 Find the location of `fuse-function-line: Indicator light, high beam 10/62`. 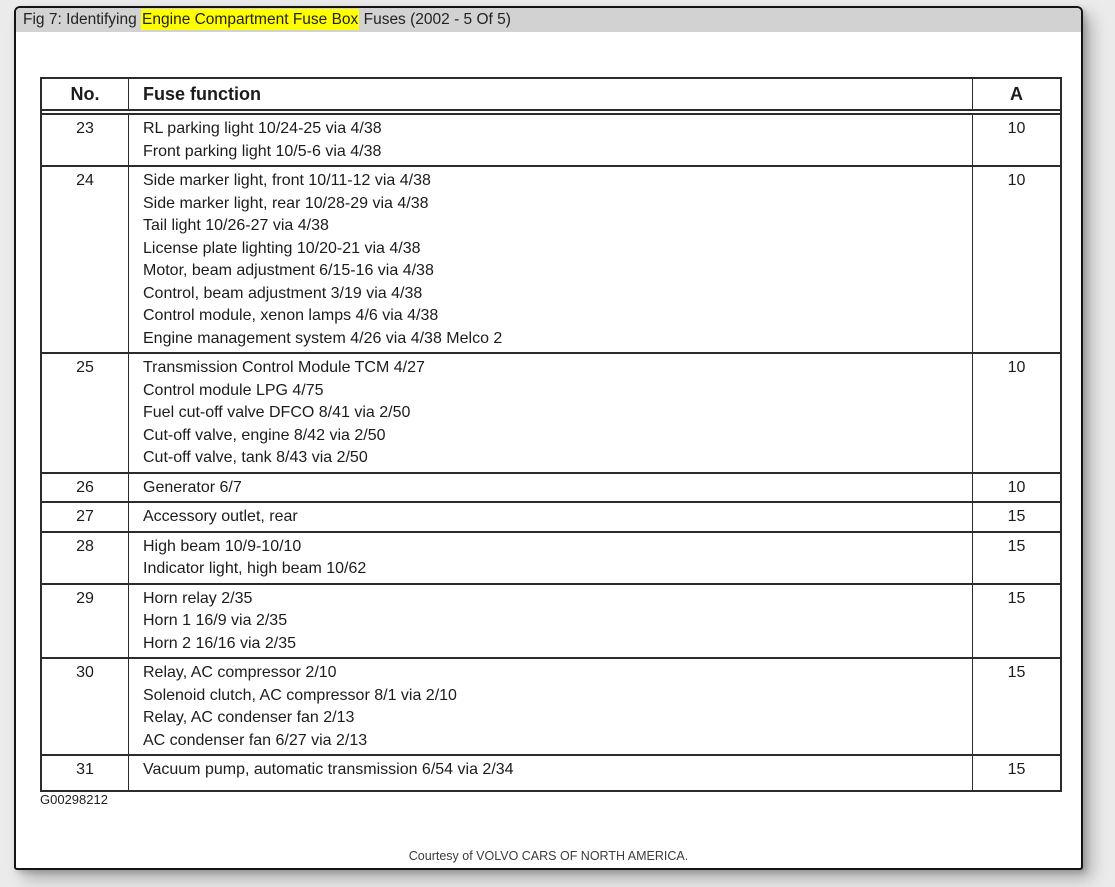

fuse-function-line: Indicator light, high beam 10/62 is located at coordinates (255, 568).